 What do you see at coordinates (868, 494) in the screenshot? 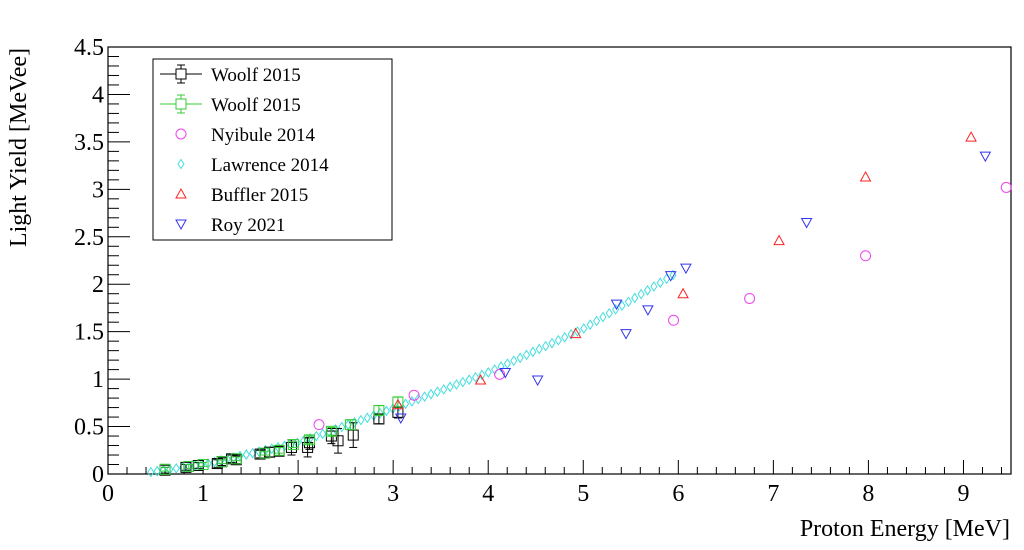
I see `x-tick-label: 8` at bounding box center [868, 494].